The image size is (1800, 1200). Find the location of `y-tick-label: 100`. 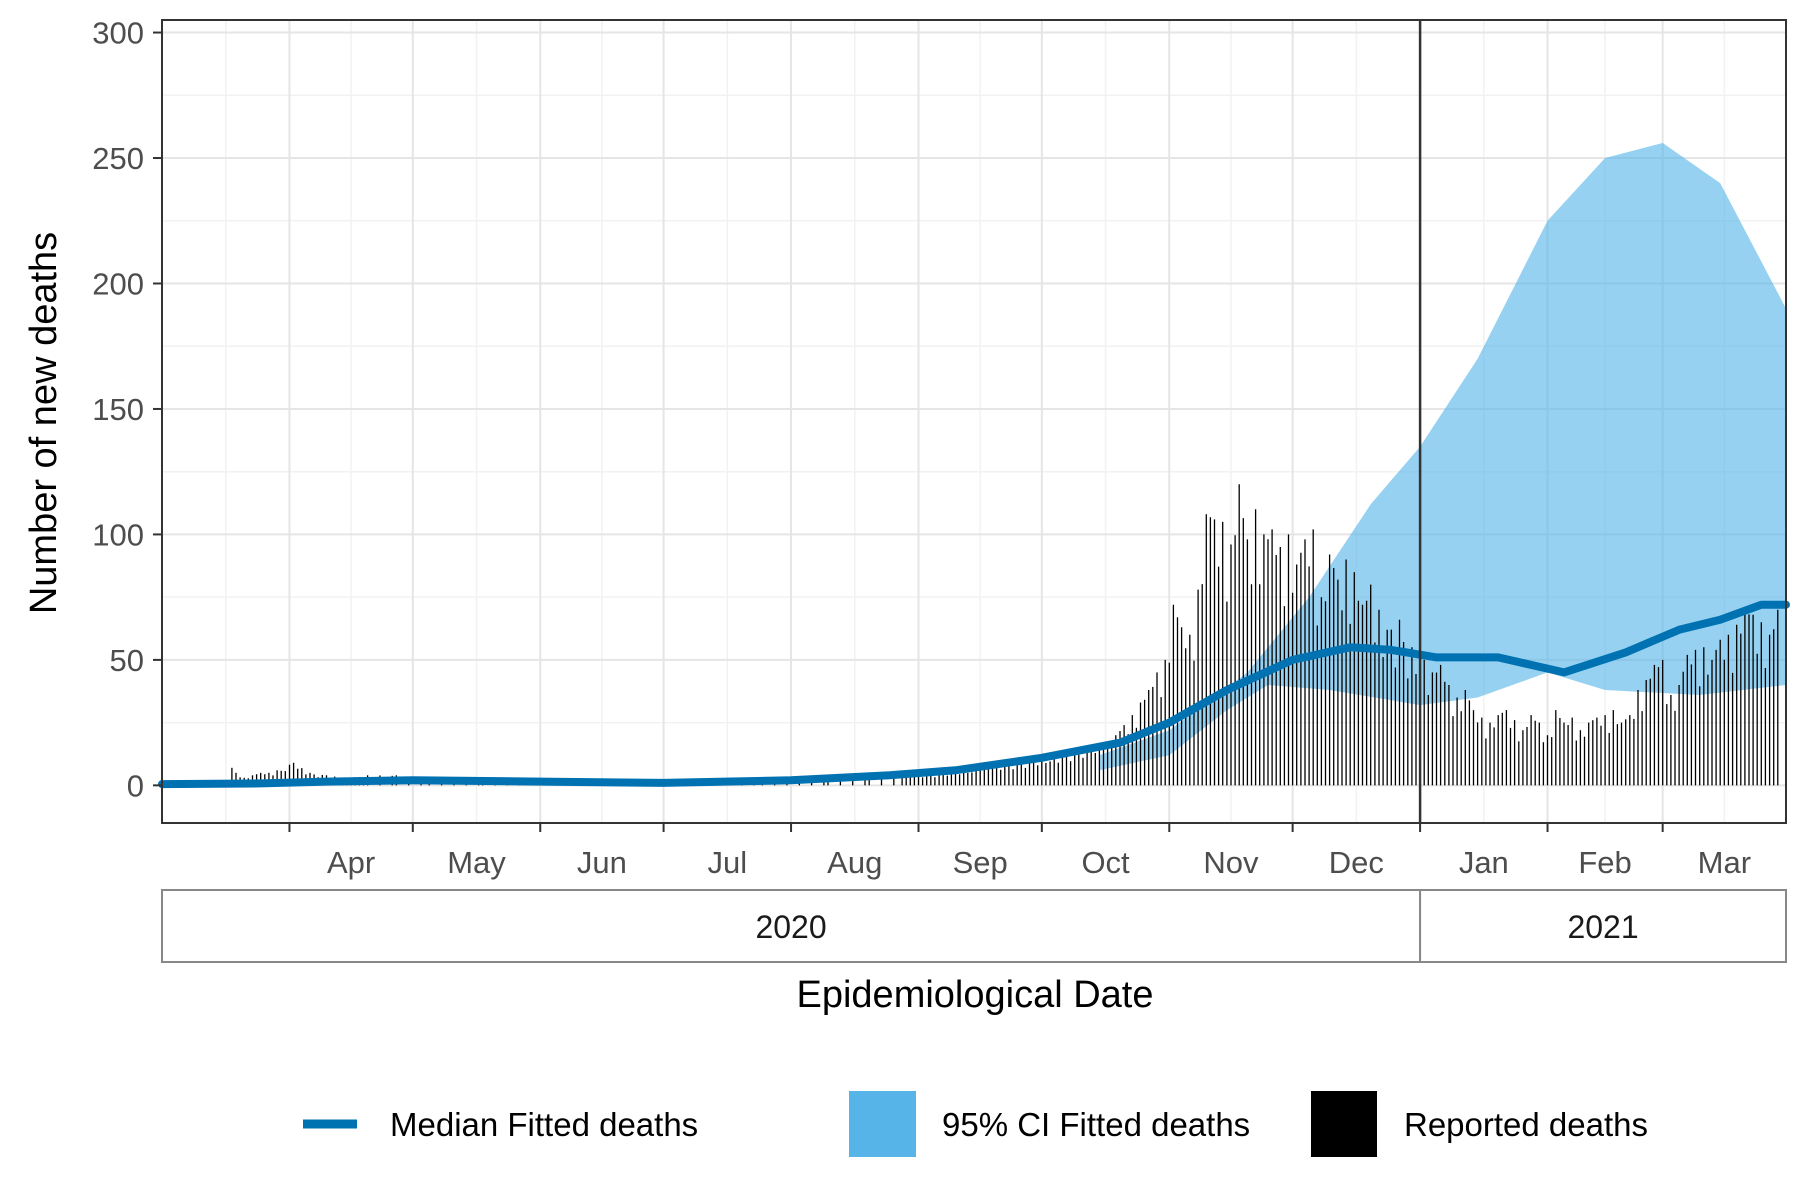

y-tick-label: 100 is located at coordinates (118, 534).